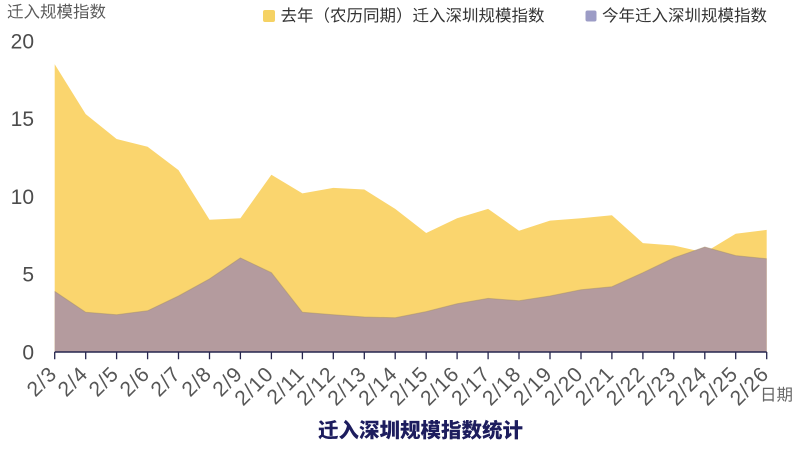 Image resolution: width=800 pixels, height=450 pixels. I want to click on svg-text: 0, so click(28, 352).